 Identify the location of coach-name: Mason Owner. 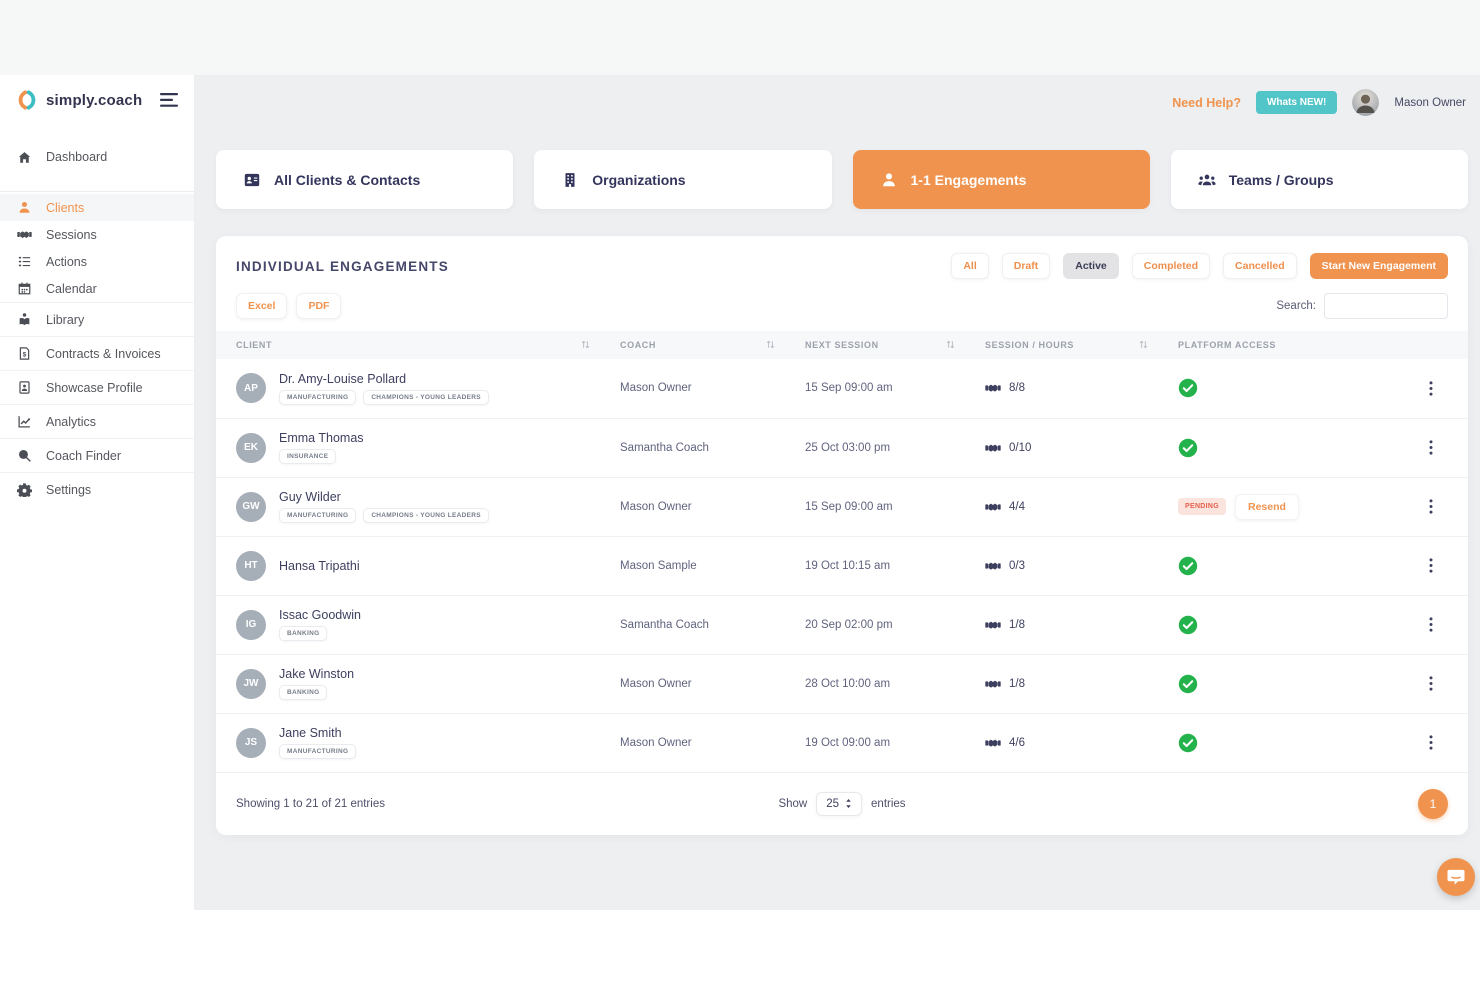
(656, 683).